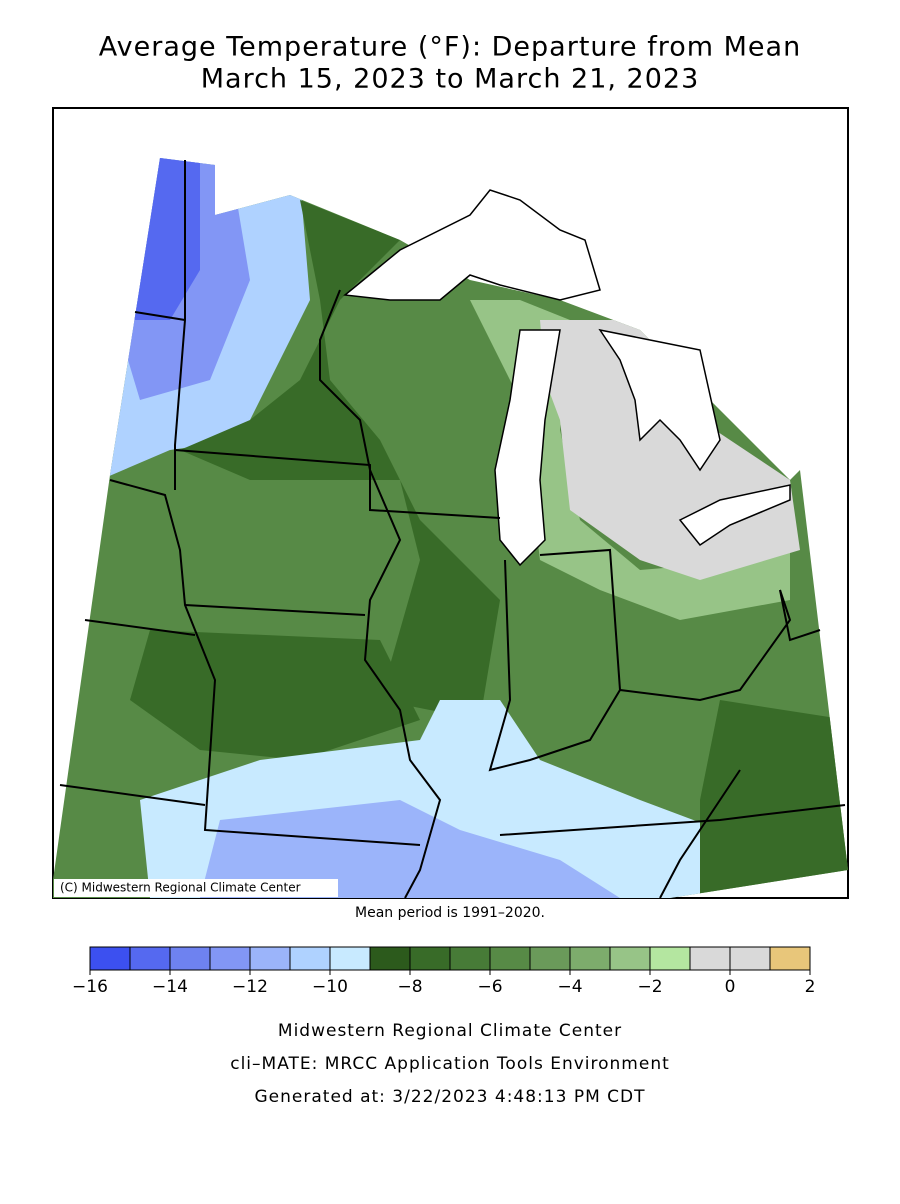 The height and width of the screenshot is (1204, 900). What do you see at coordinates (410, 849) in the screenshot?
I see `field-cooler-south` at bounding box center [410, 849].